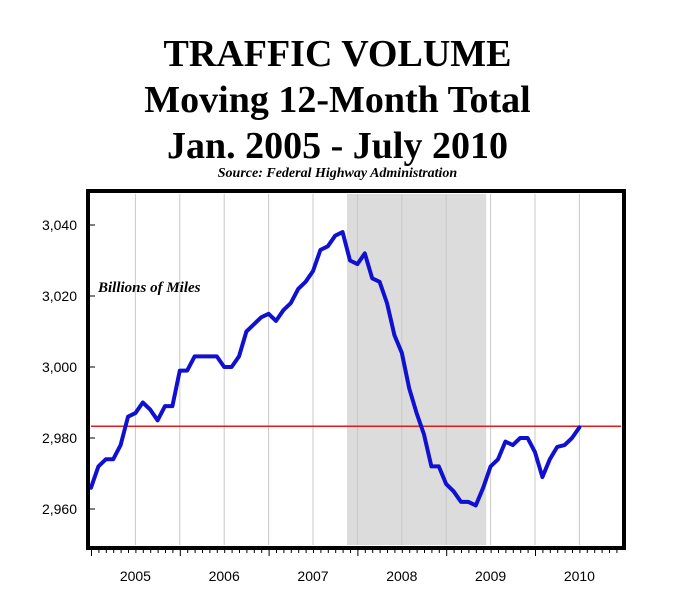  Describe the element at coordinates (59, 509) in the screenshot. I see `y-tick-label: 2,960` at that location.